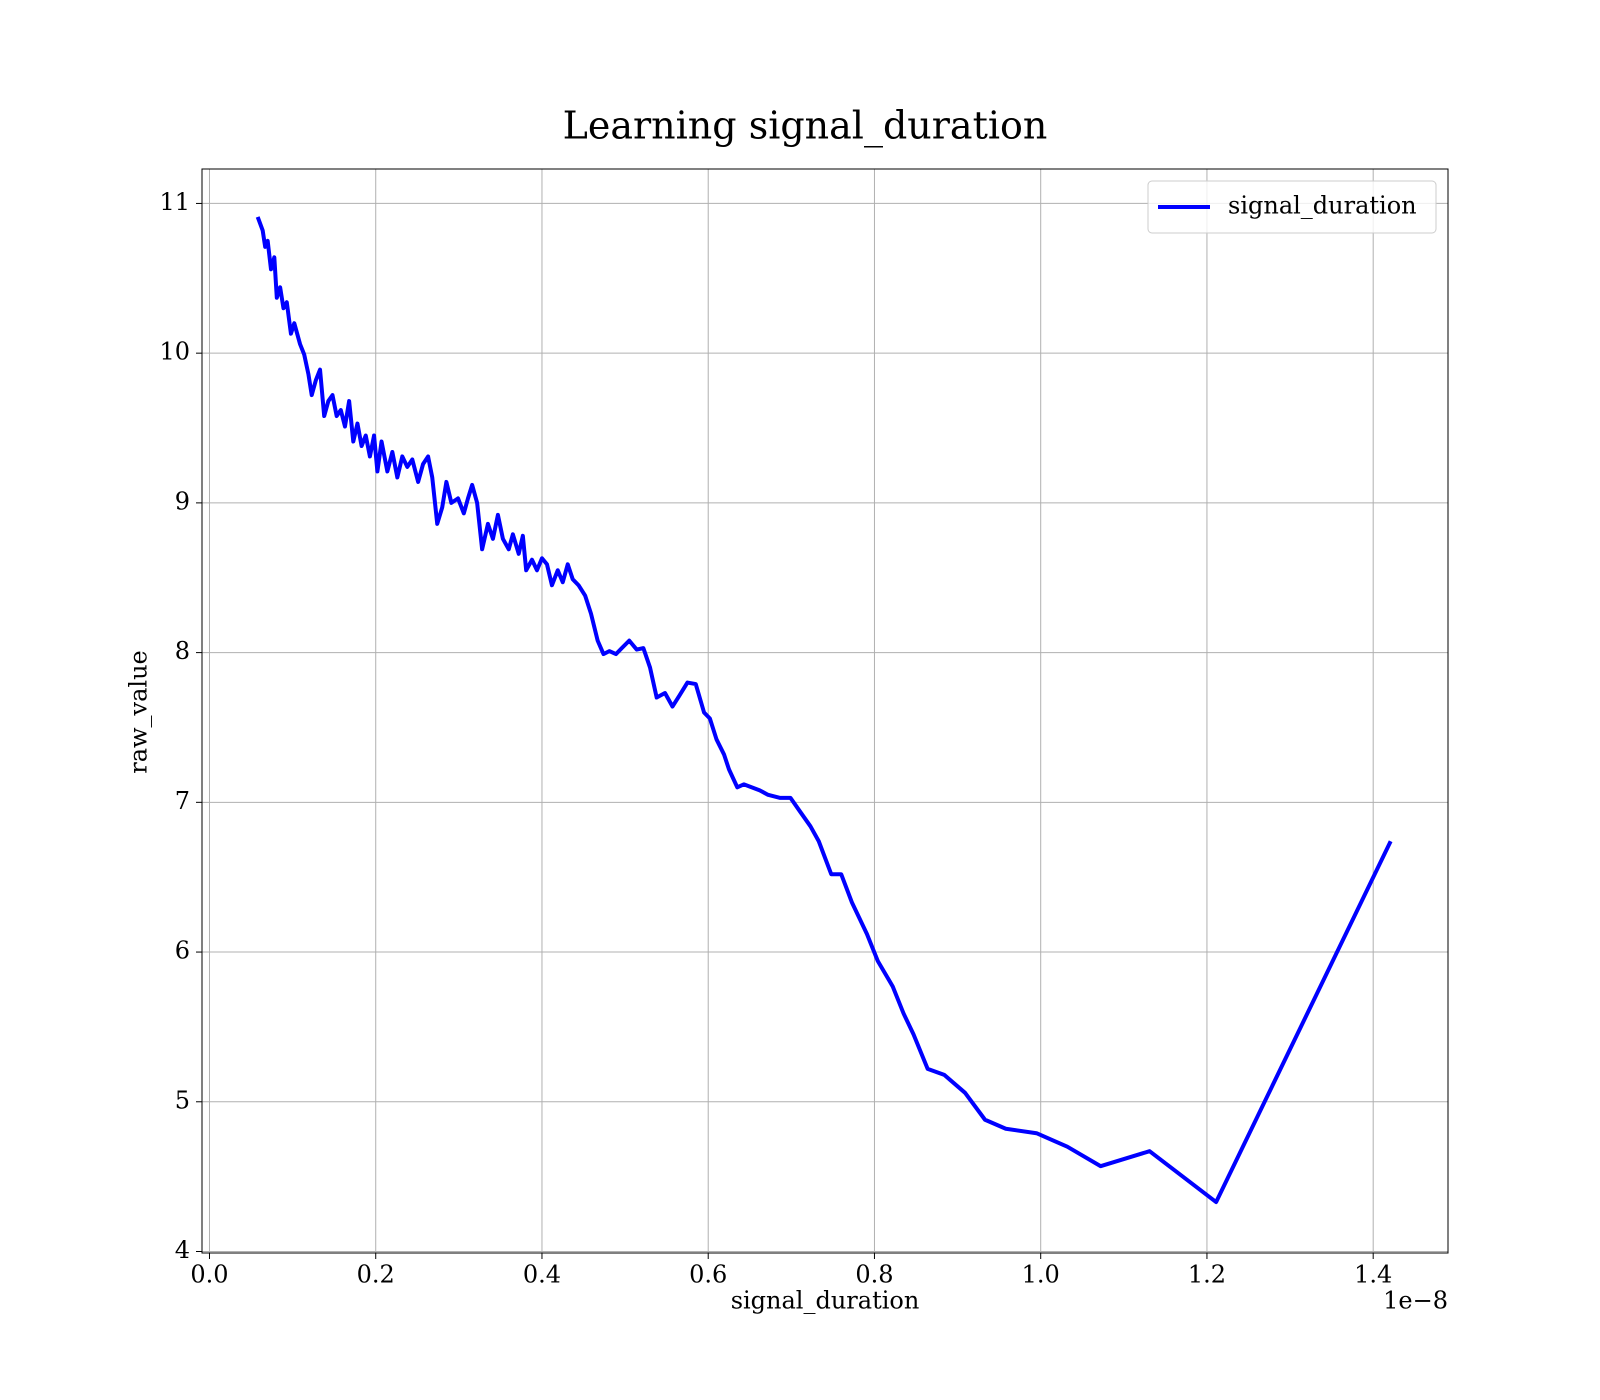 The image size is (1600, 1400). Describe the element at coordinates (805, 126) in the screenshot. I see `chart-title: Learning signal_duration` at that location.